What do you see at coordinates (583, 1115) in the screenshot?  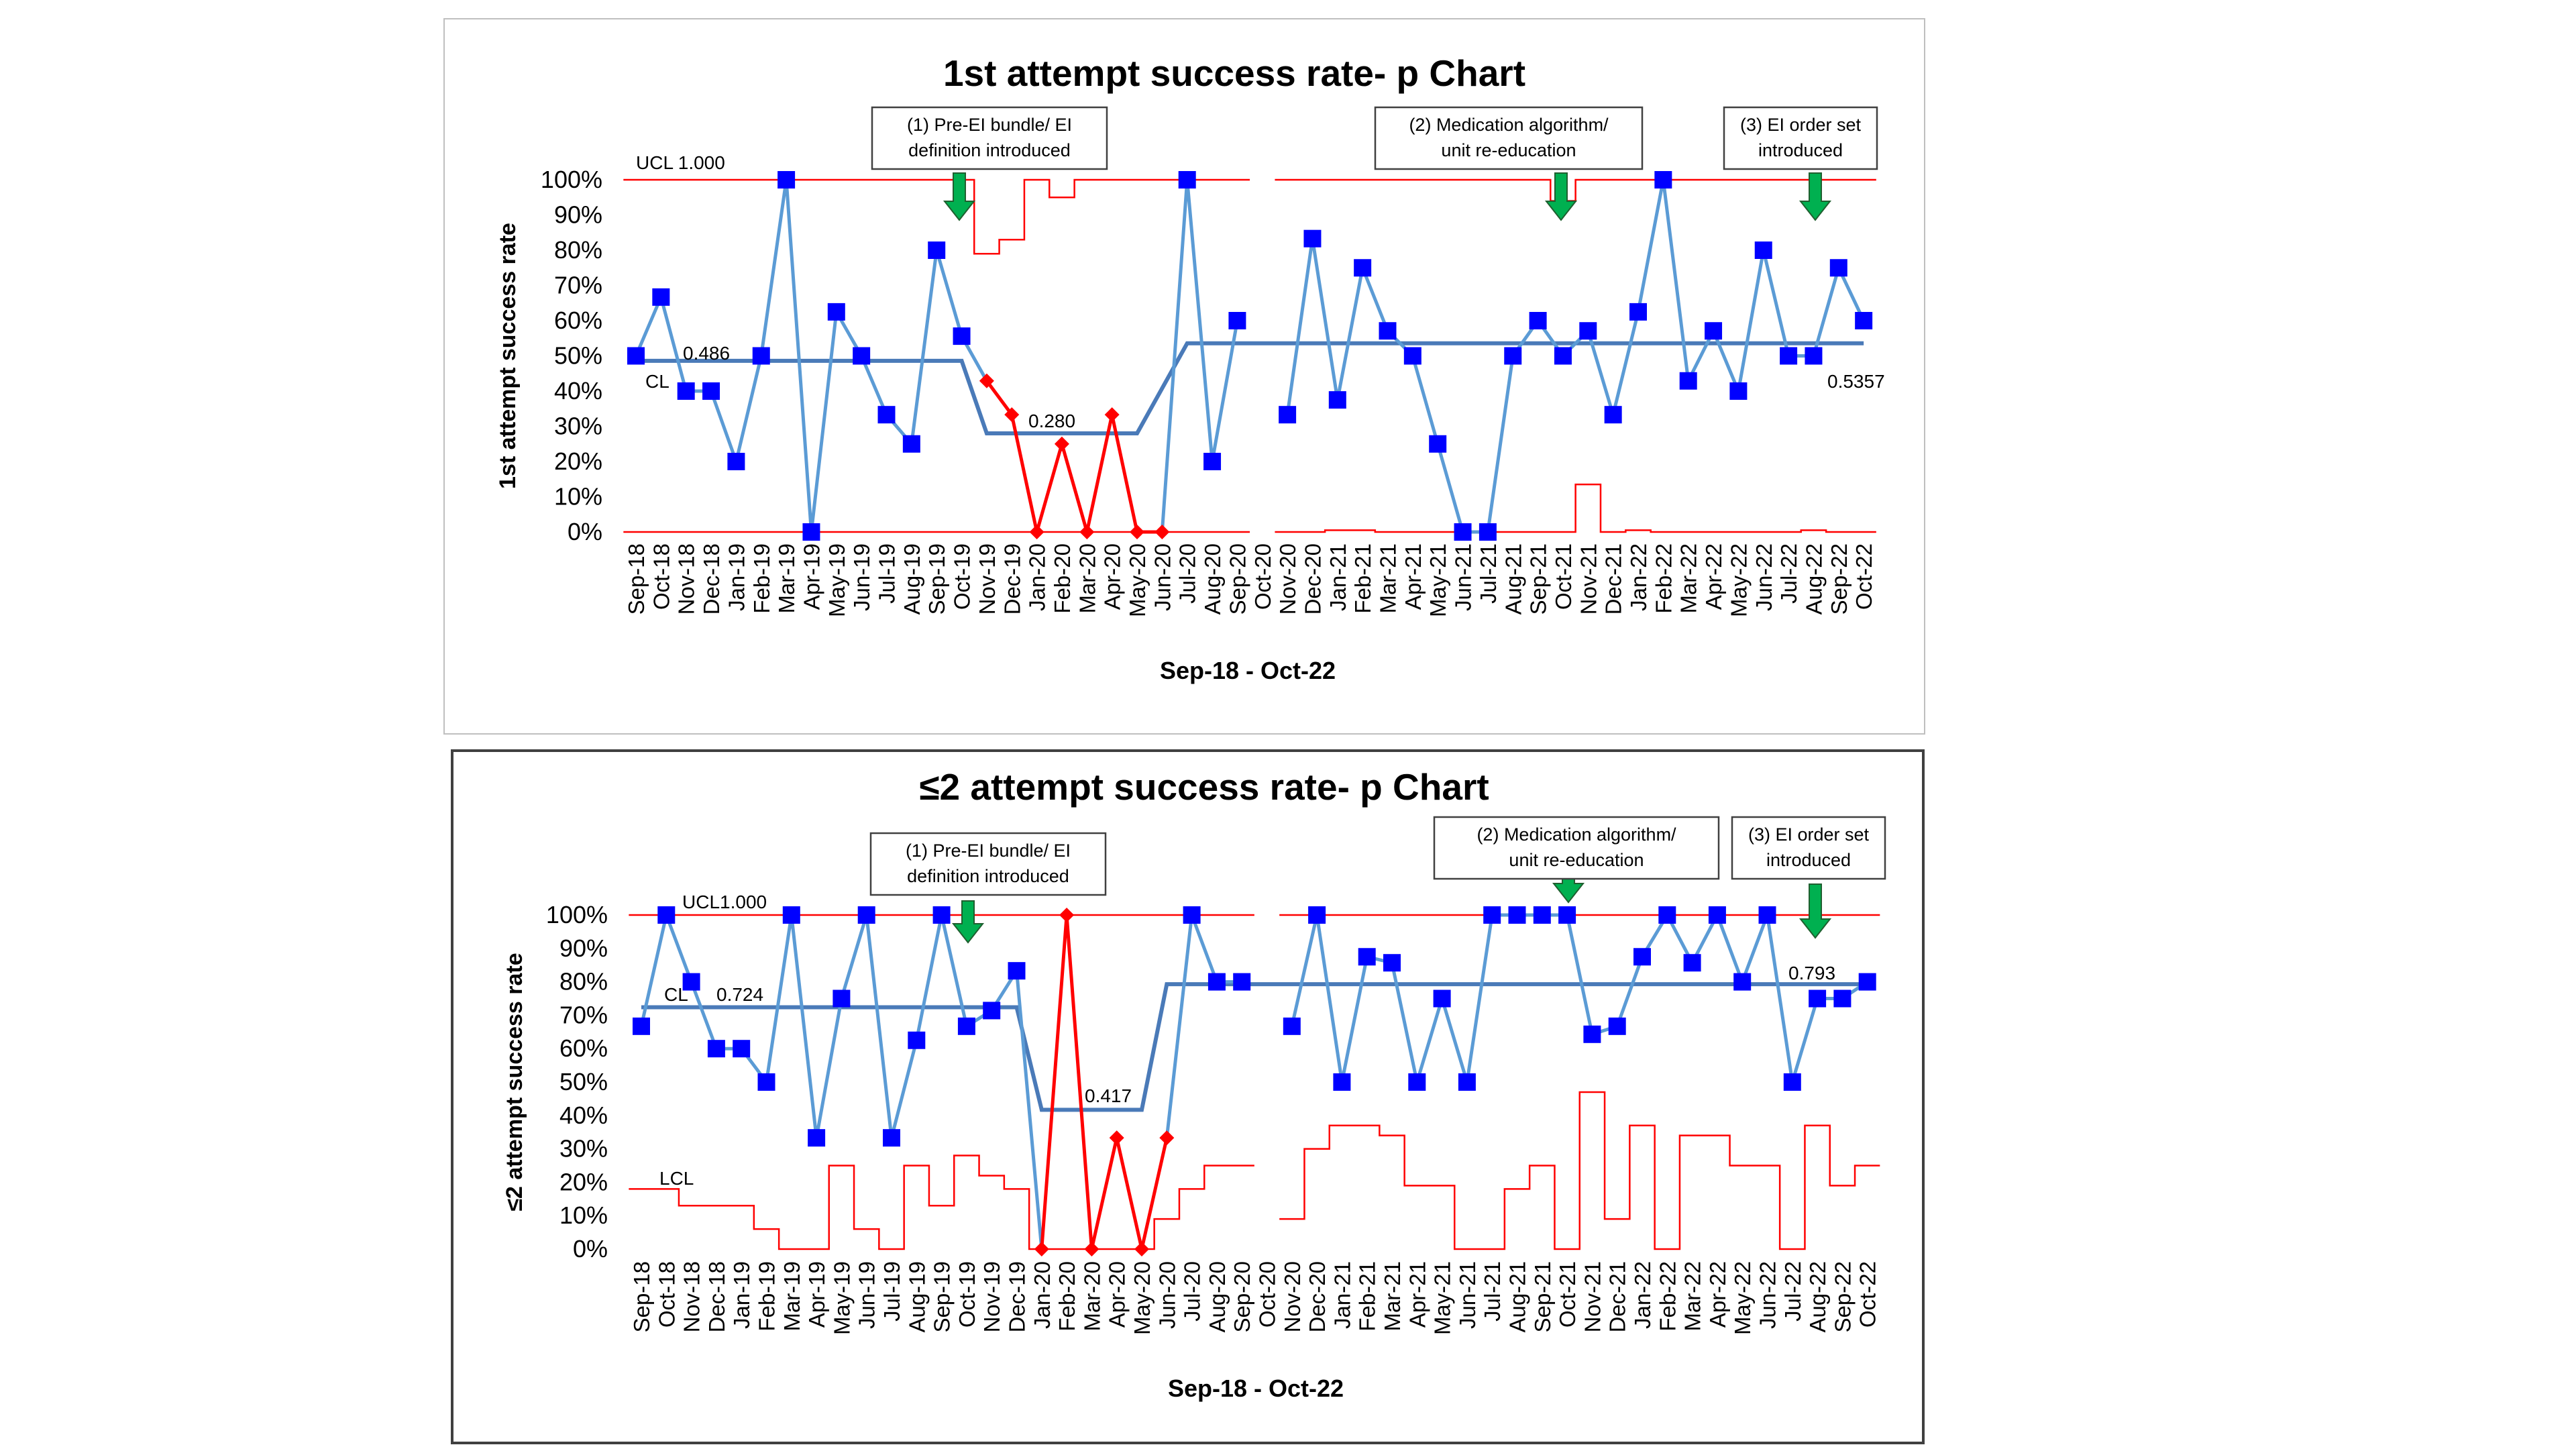 I see `y-tick-label: 40%` at bounding box center [583, 1115].